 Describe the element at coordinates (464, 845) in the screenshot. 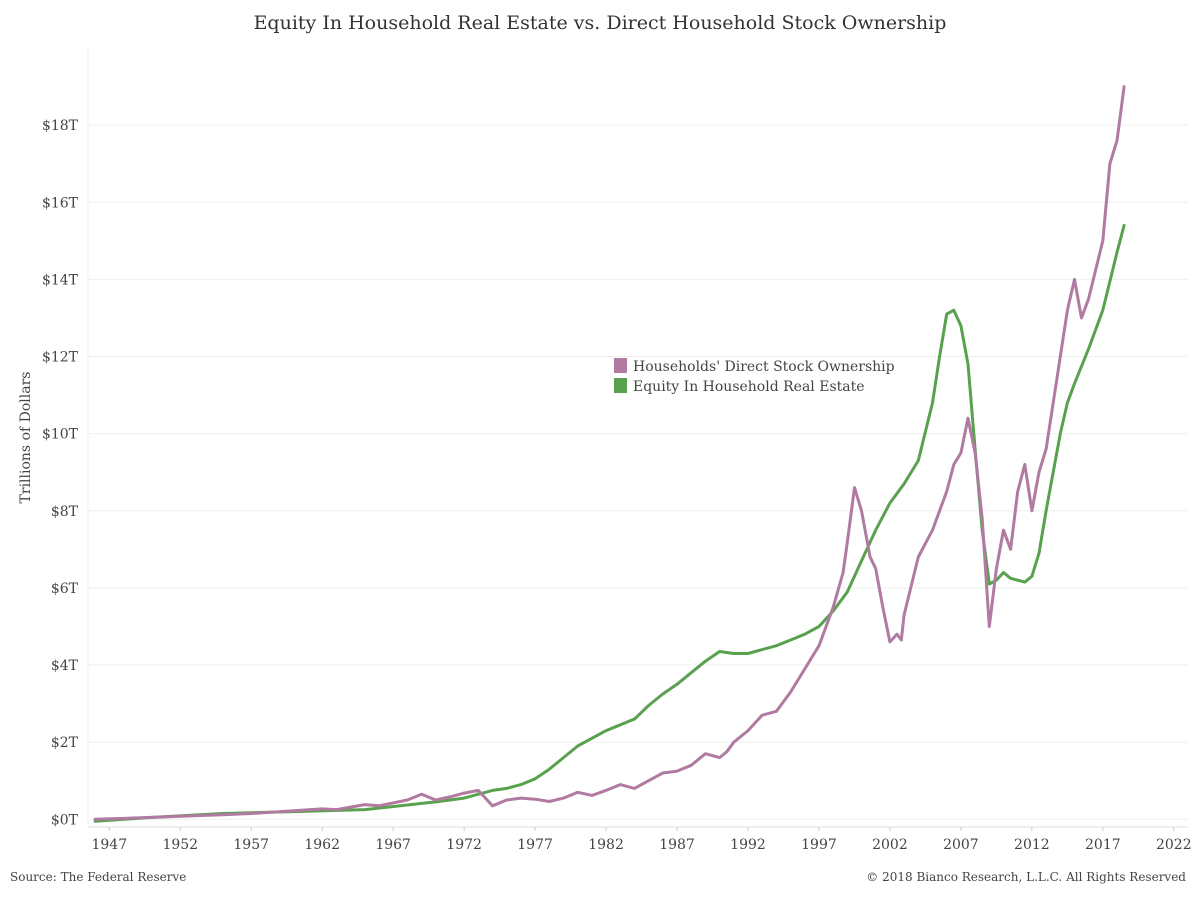

I see `x-tick-label: 1972` at that location.